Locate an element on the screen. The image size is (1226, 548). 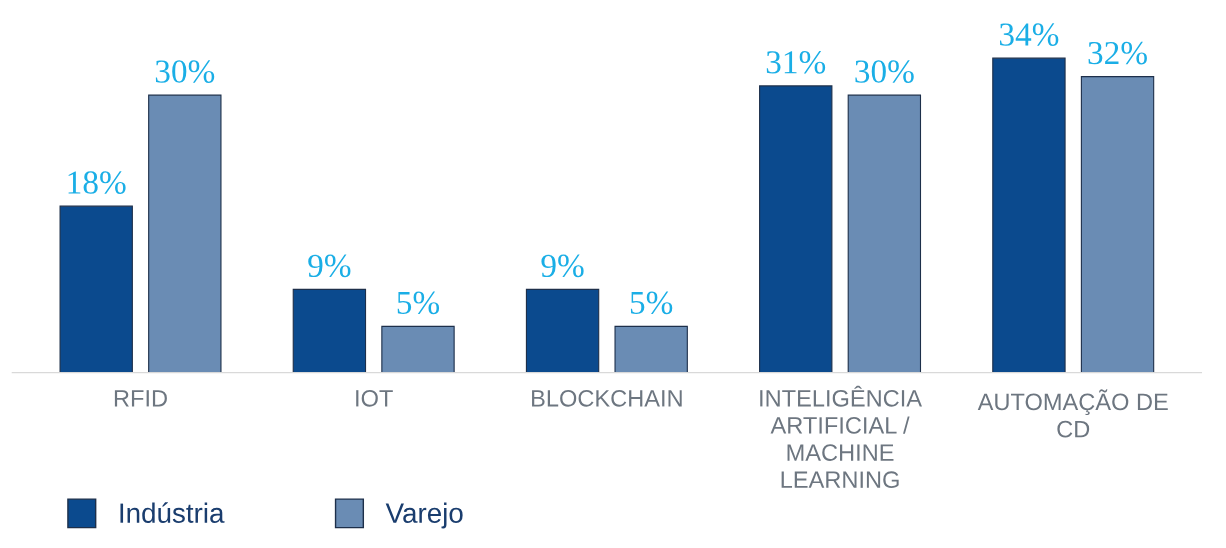
x-tick-label: RFID is located at coordinates (140, 398).